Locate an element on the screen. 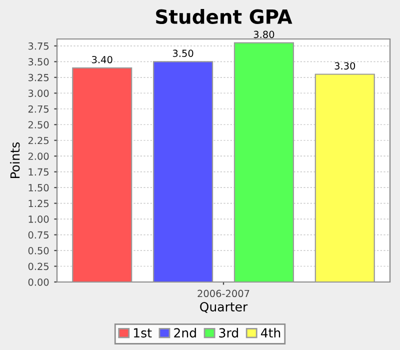  data-label: 3.50 is located at coordinates (183, 53).